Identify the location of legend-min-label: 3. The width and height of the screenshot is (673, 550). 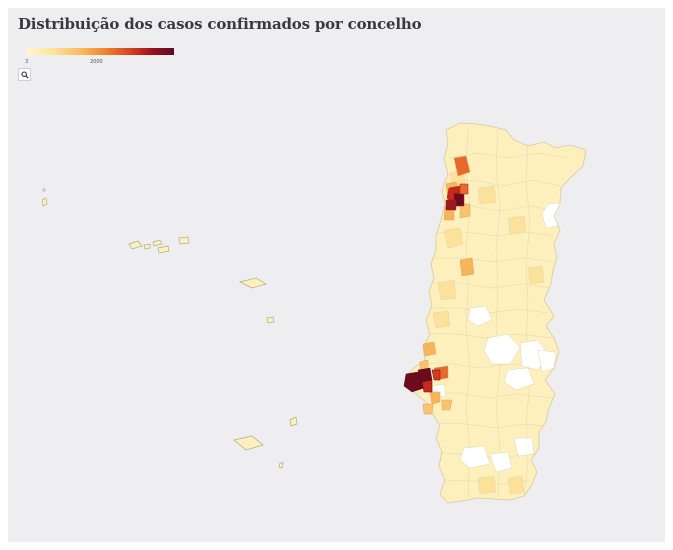
(27, 62).